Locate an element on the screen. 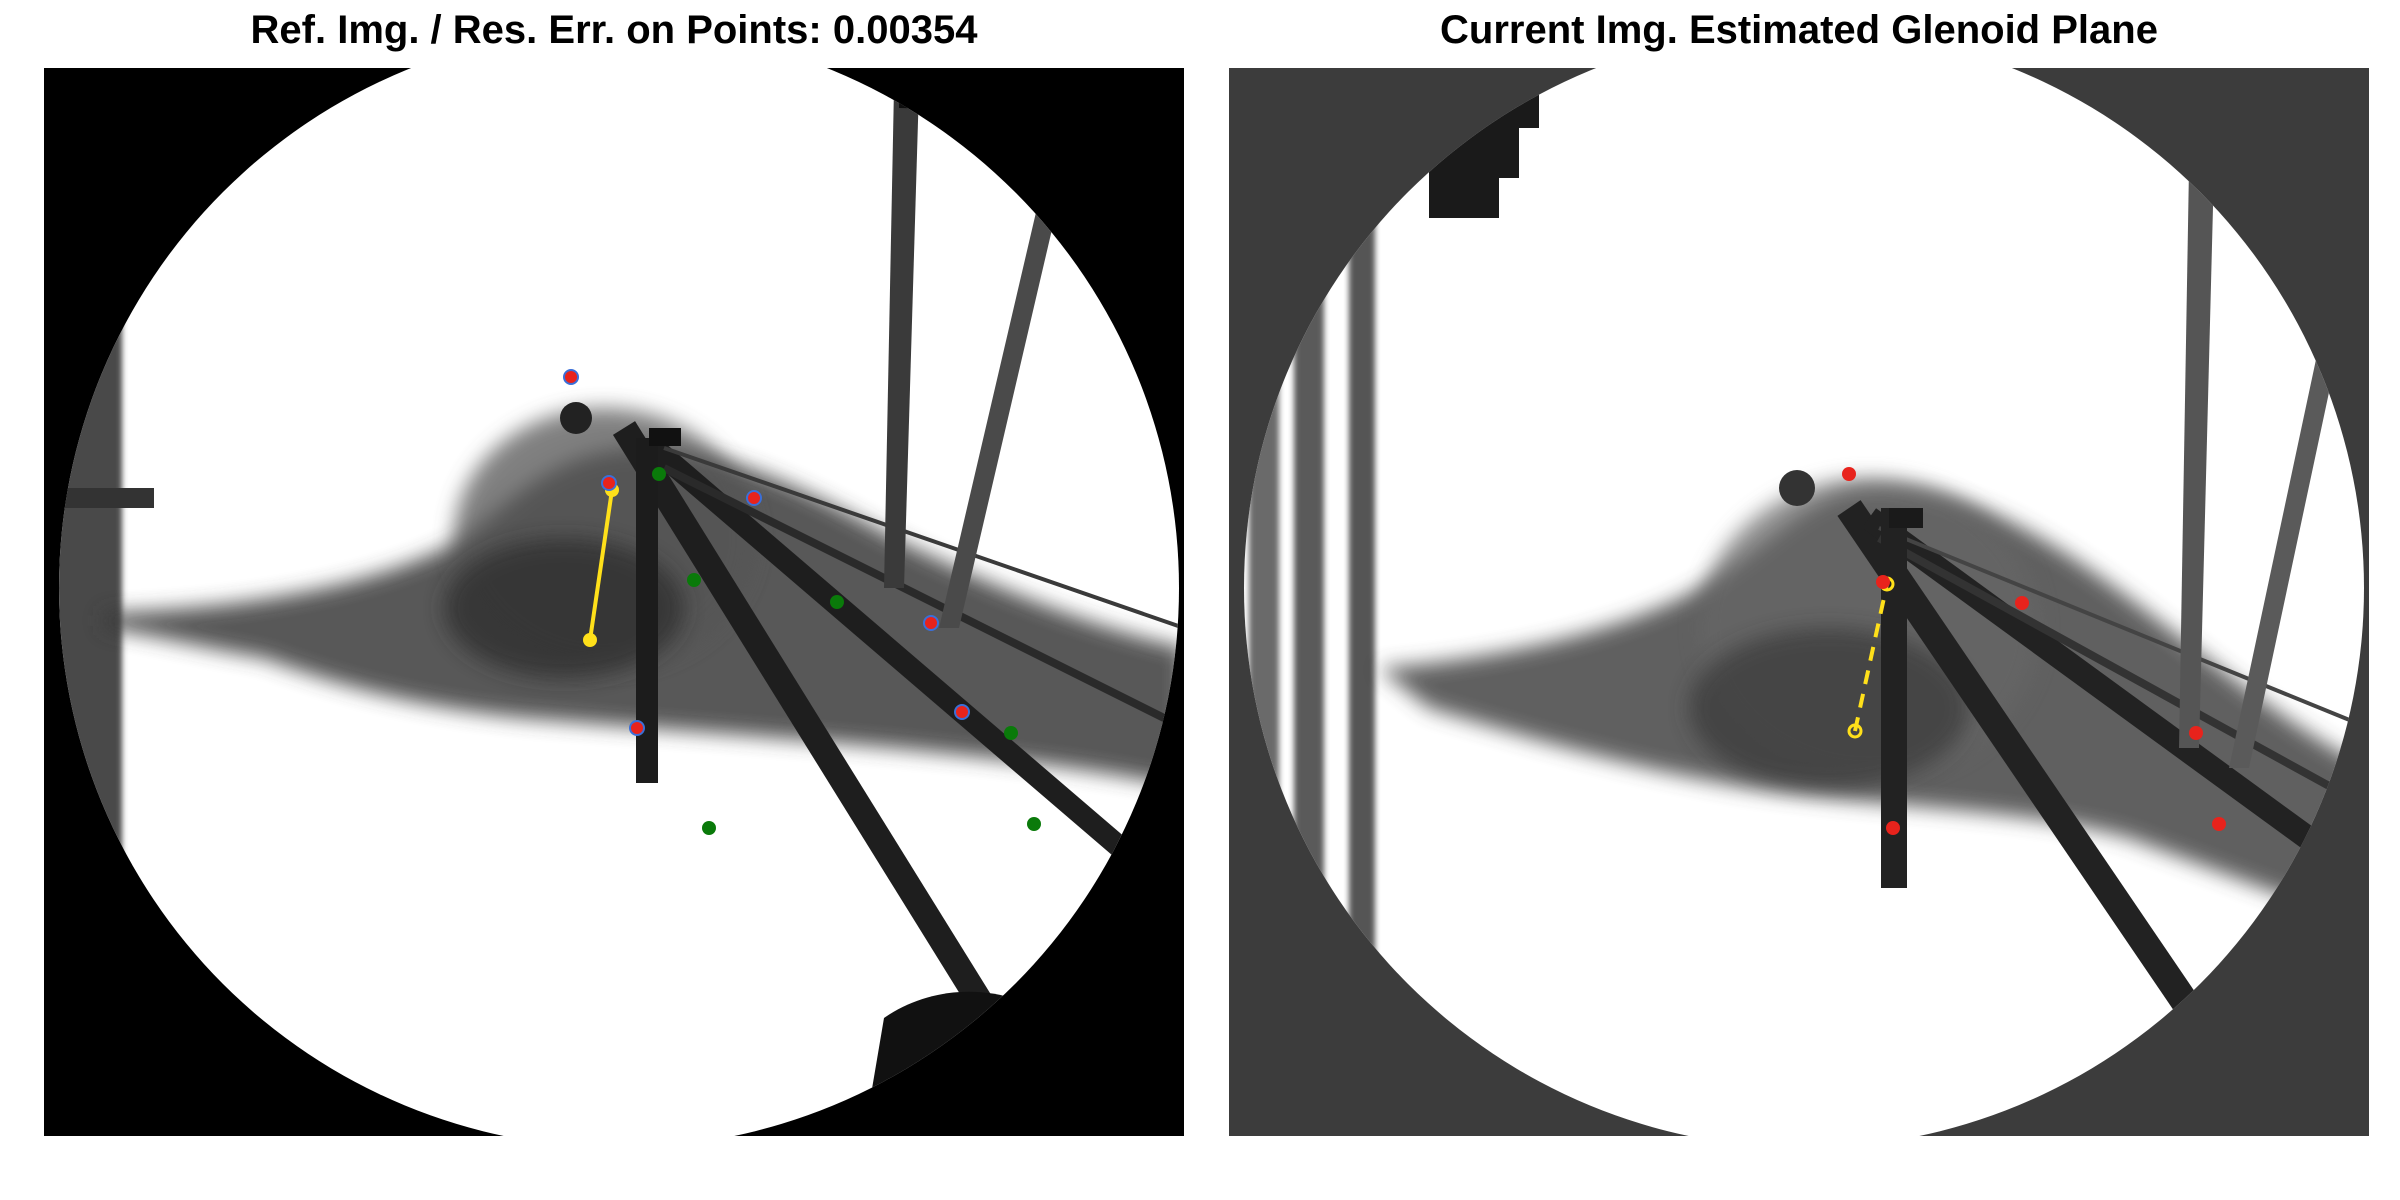 Image resolution: width=2400 pixels, height=1200 pixels. right-panel-title: Current Img. Estimated Glenoid Plane is located at coordinates (1799, 30).